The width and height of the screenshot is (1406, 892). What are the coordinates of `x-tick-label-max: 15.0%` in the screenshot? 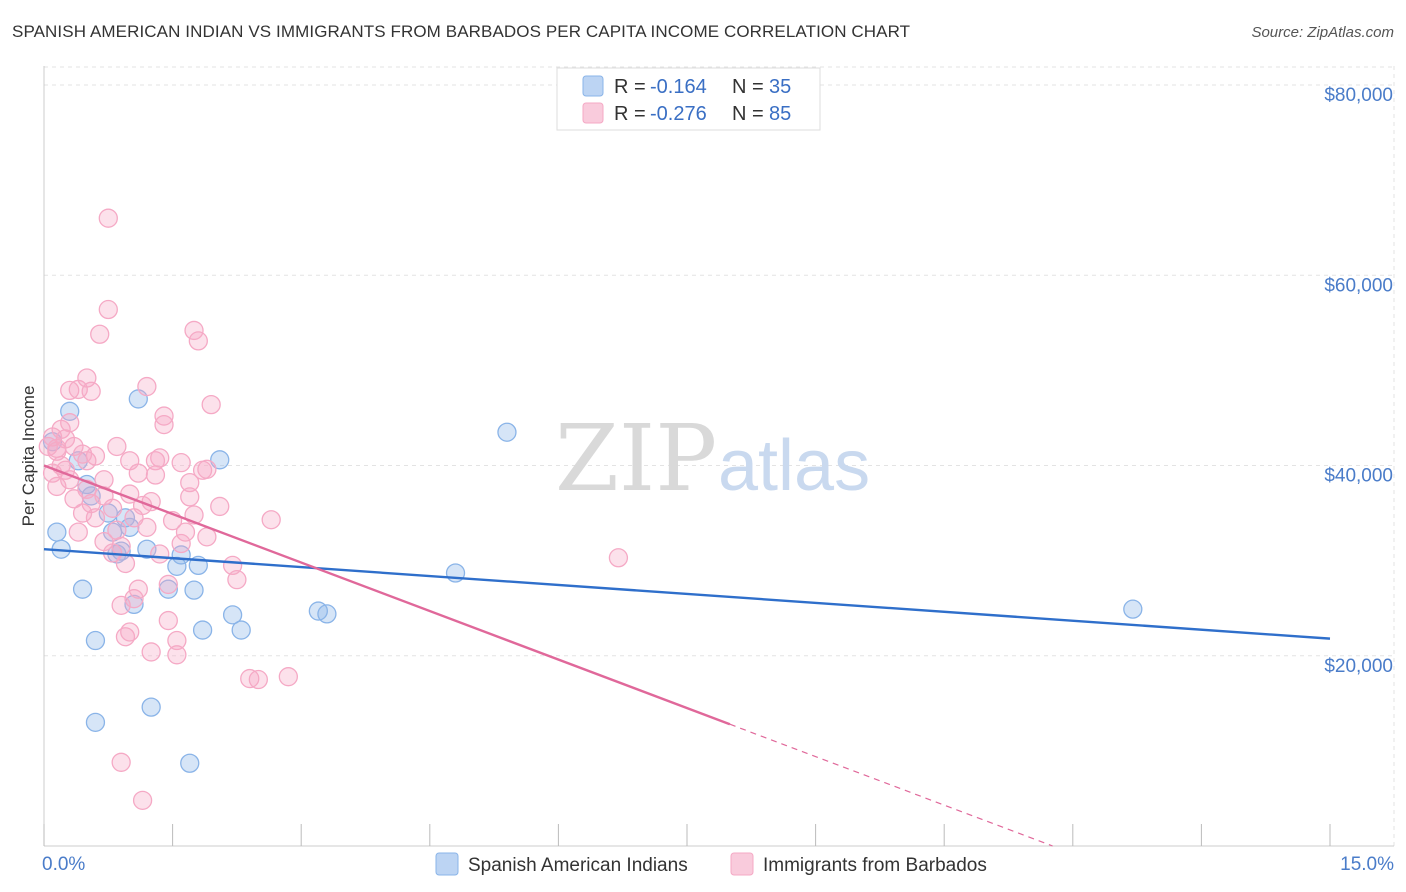 It's located at (1367, 864).